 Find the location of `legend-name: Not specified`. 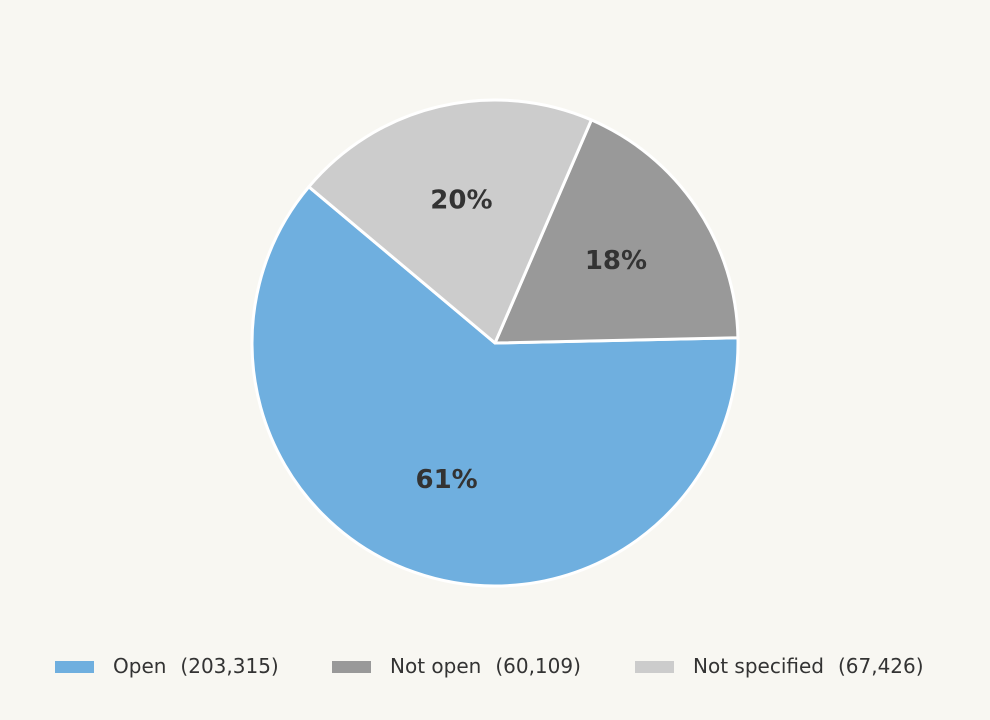

legend-name: Not specified is located at coordinates (758, 666).